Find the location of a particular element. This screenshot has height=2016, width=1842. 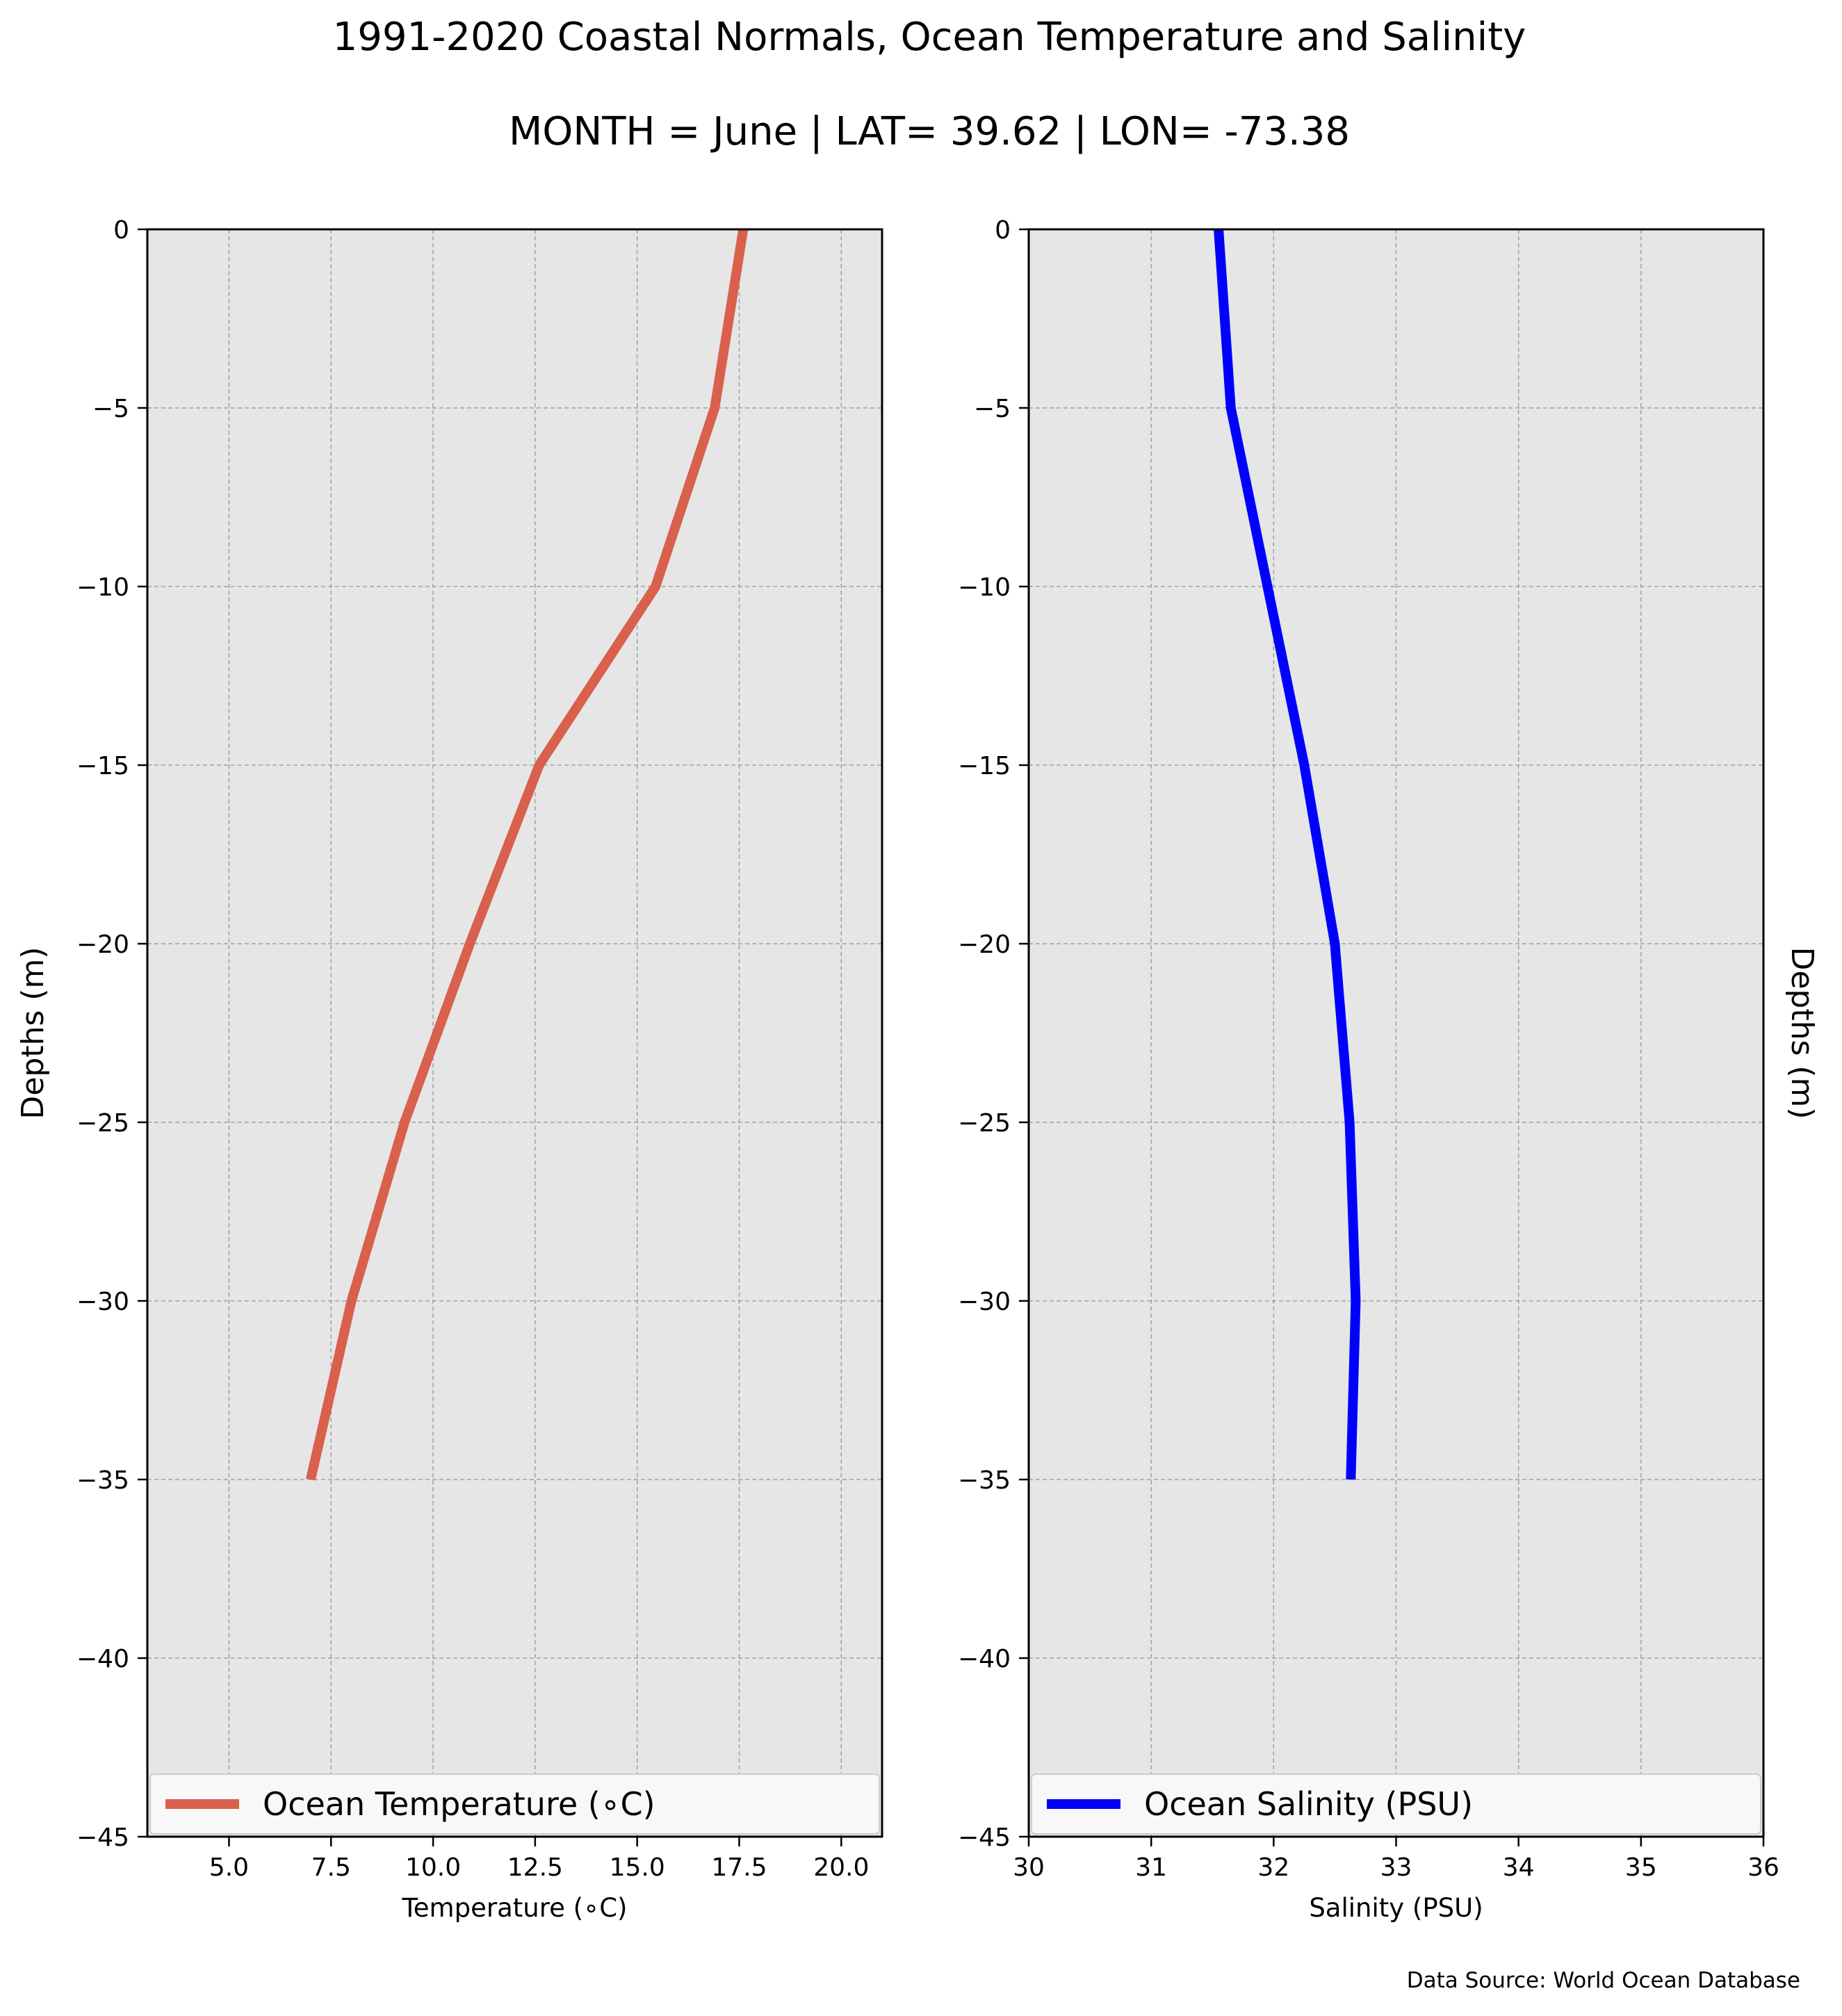

source-note: Data Source: World Ocean Database is located at coordinates (1604, 1981).